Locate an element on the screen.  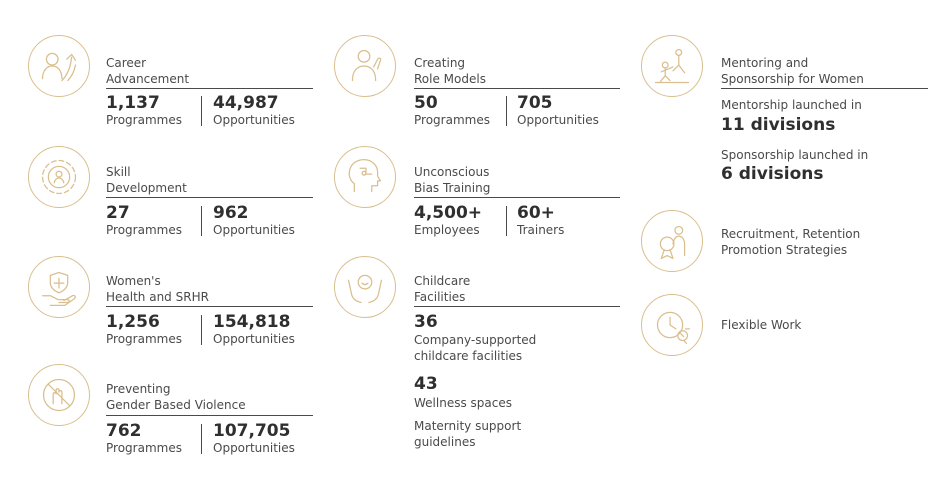
health-separator is located at coordinates (201, 330).